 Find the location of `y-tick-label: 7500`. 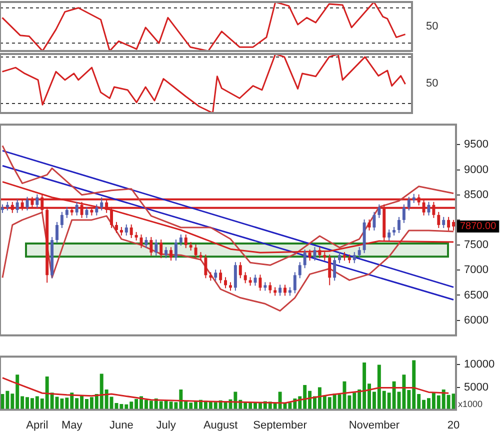

y-tick-label: 7500 is located at coordinates (476, 245).